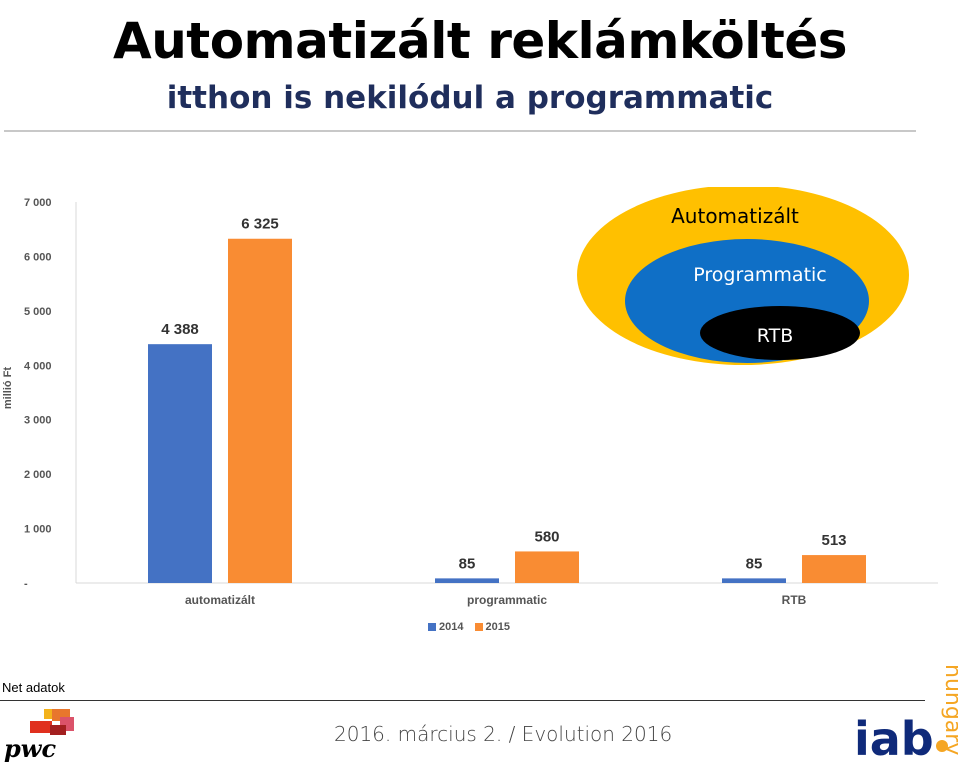  What do you see at coordinates (180, 329) in the screenshot?
I see `bar-value-label: 4 388` at bounding box center [180, 329].